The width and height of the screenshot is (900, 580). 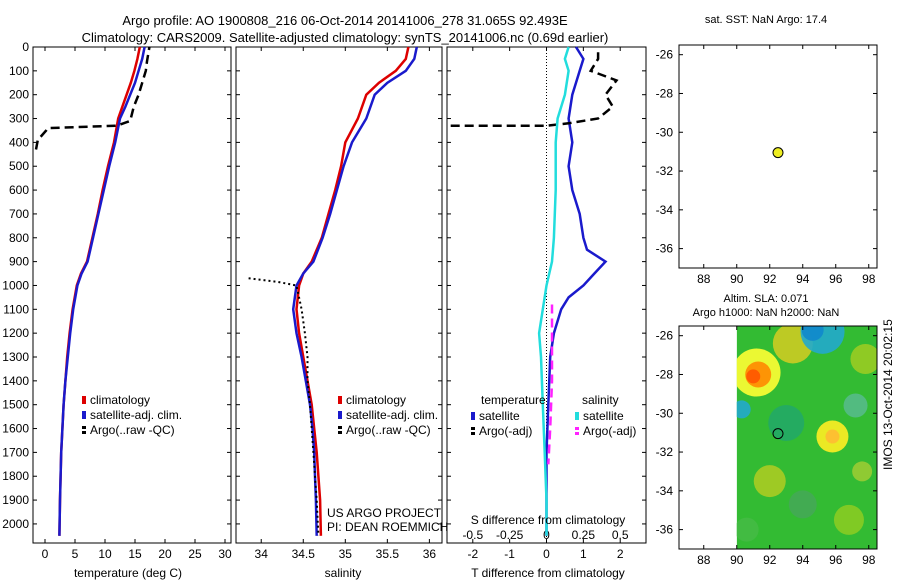 What do you see at coordinates (665, 132) in the screenshot?
I see `sst_map-ytick-label: -30` at bounding box center [665, 132].